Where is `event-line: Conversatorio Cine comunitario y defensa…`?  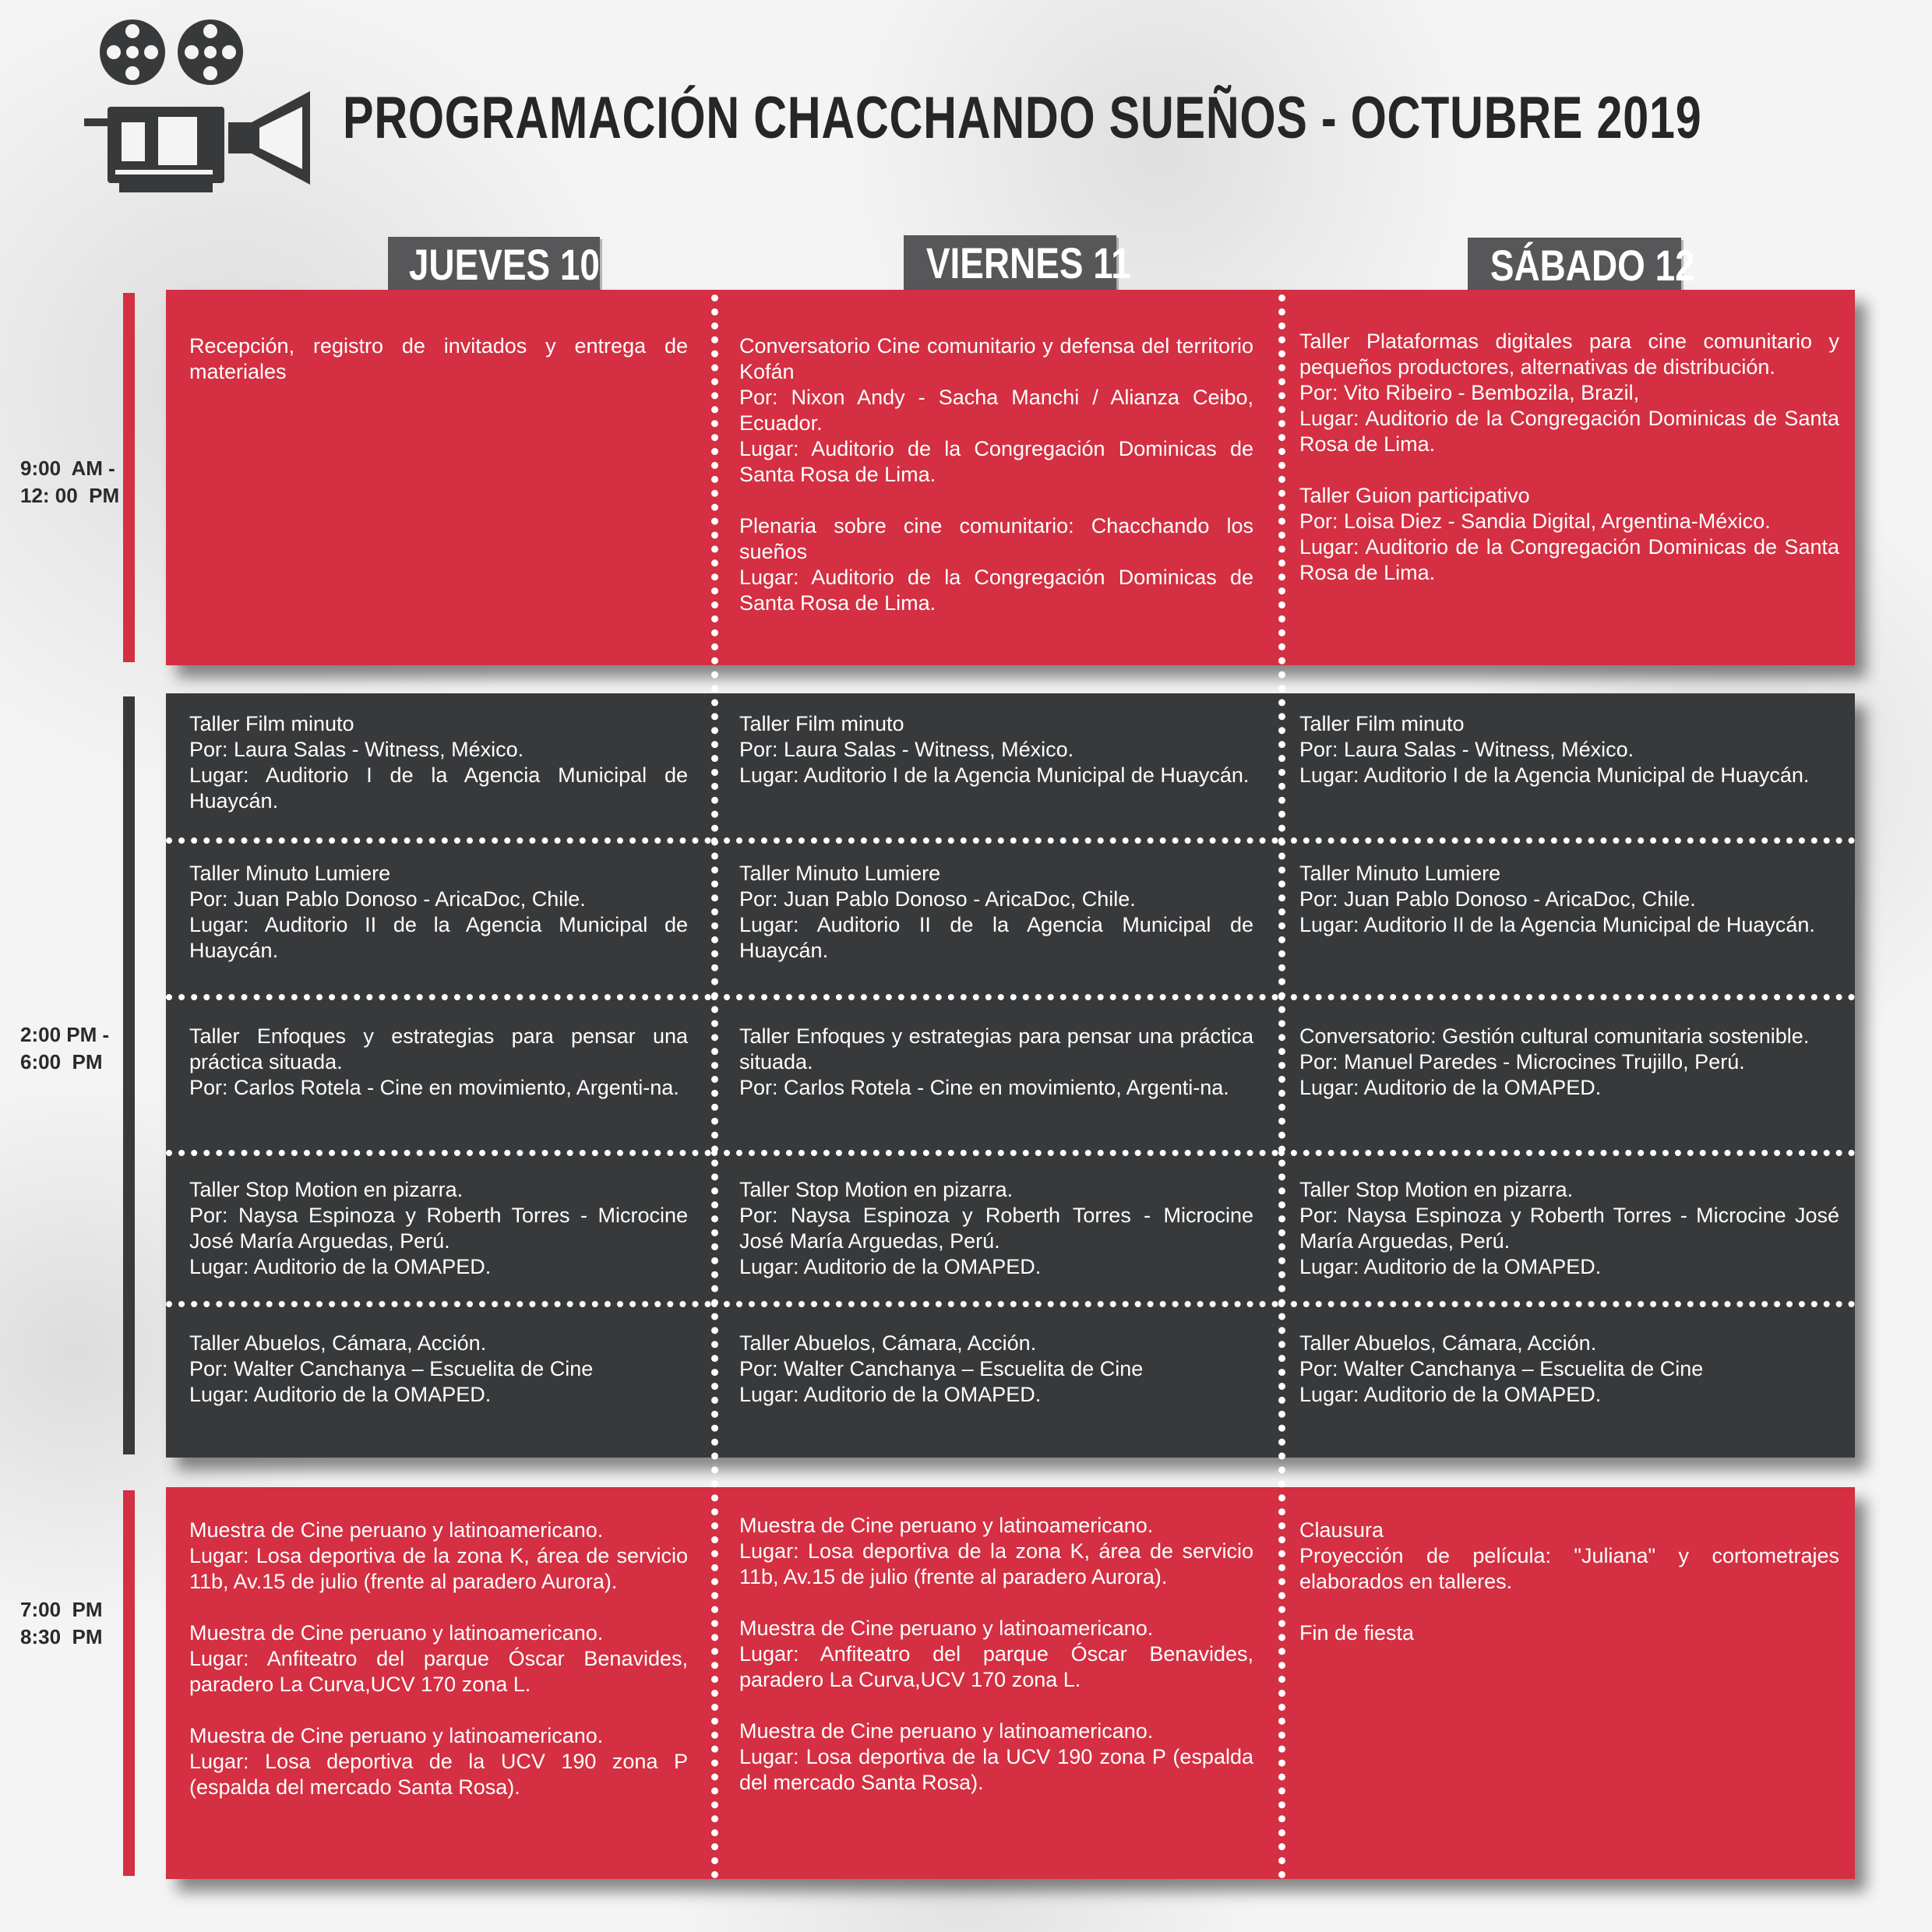 event-line: Conversatorio Cine comunitario y defensa… is located at coordinates (996, 358).